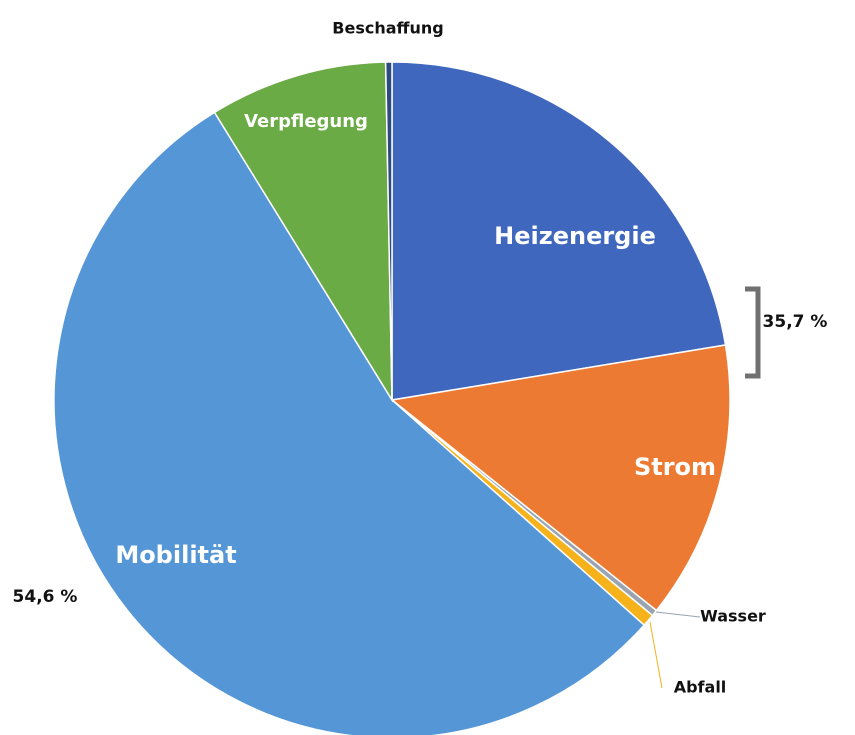  Describe the element at coordinates (795, 322) in the screenshot. I see `annotation: 35,7 %` at that location.